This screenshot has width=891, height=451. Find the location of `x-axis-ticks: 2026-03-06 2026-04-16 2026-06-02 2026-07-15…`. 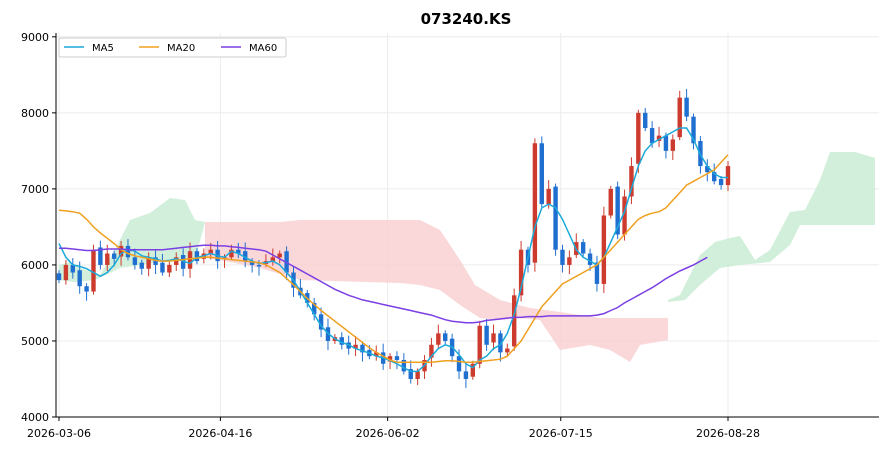

x-axis-ticks: 2026-03-06 2026-04-16 2026-06-02 2026-07-15… is located at coordinates (393, 428).